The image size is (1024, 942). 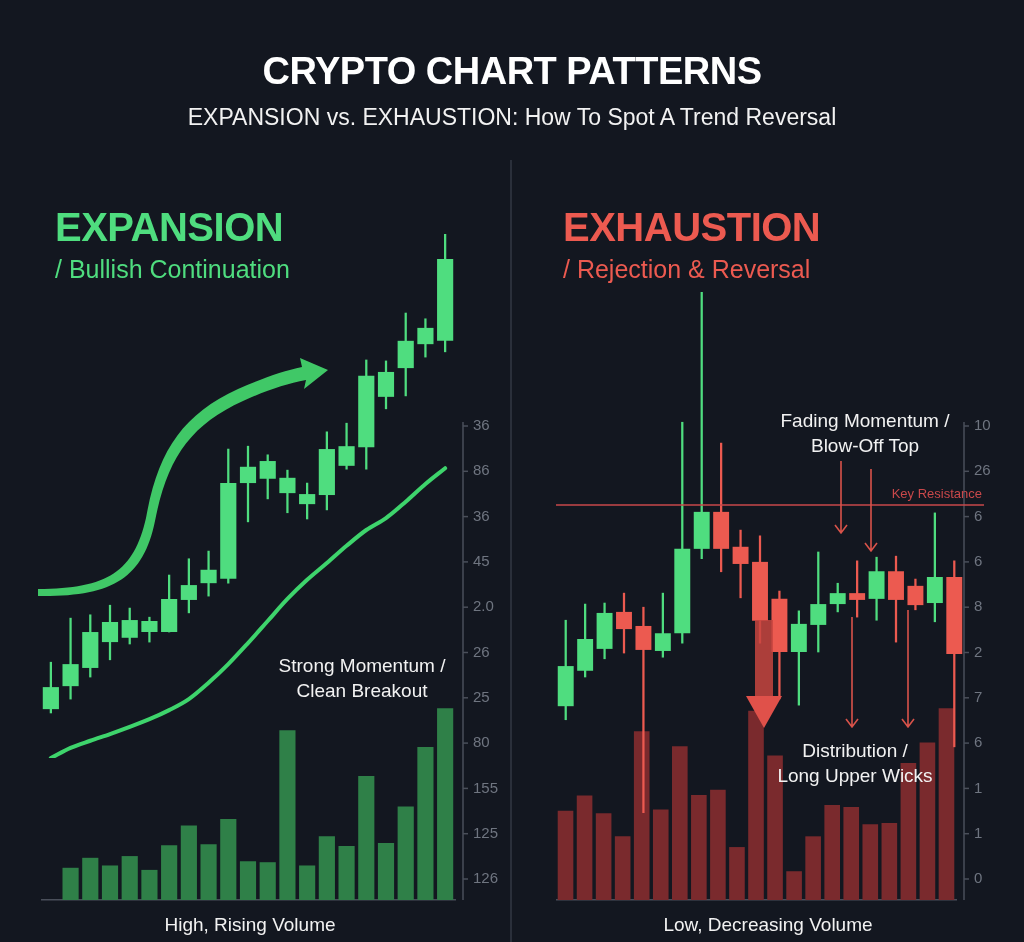 What do you see at coordinates (978, 832) in the screenshot?
I see `text: 1` at bounding box center [978, 832].